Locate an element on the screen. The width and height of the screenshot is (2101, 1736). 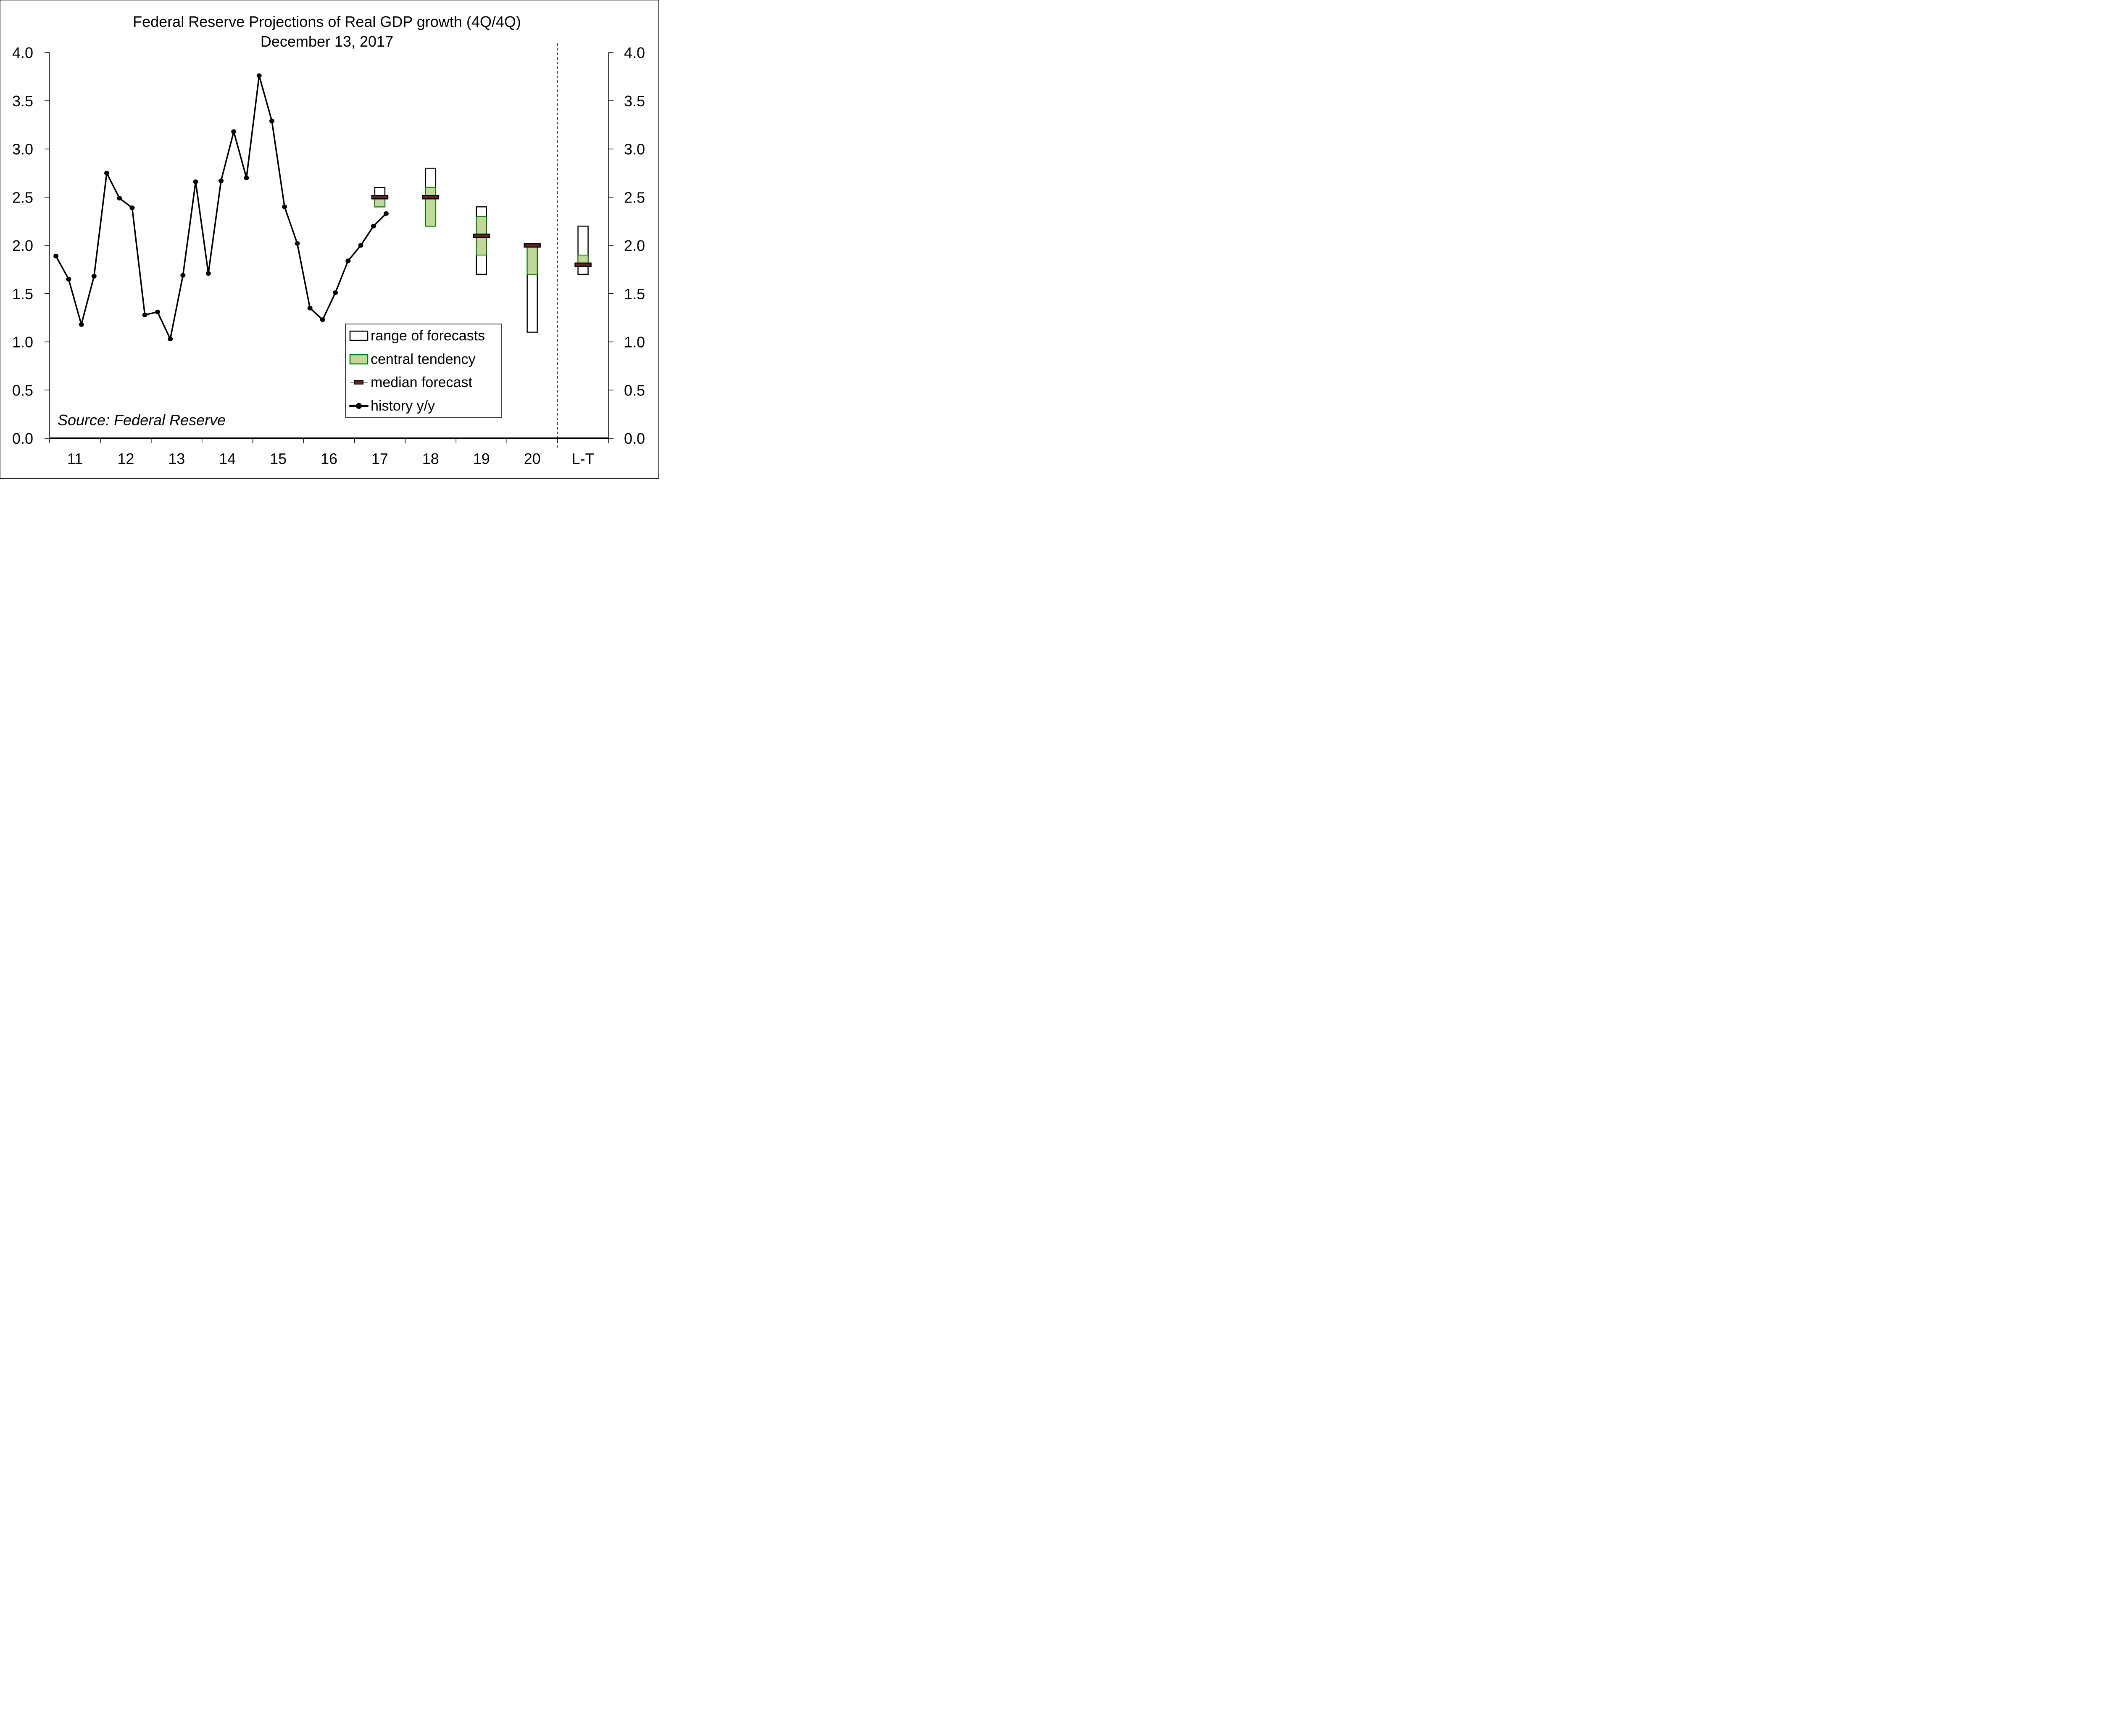
x-tick-label: 17 is located at coordinates (379, 458).